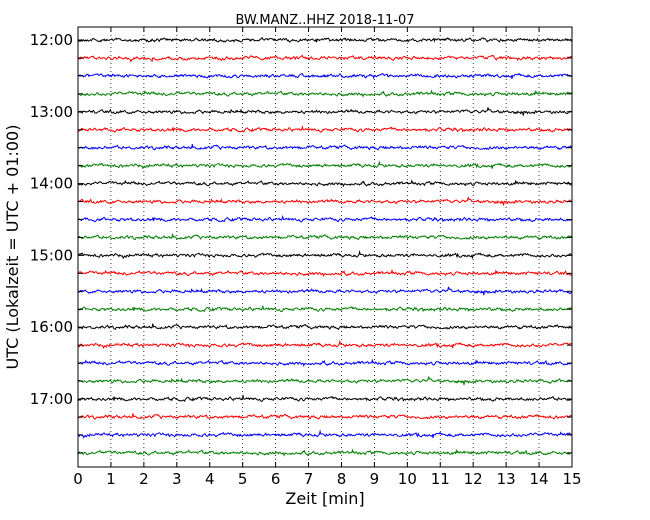  I want to click on x-tick-label: 1, so click(111, 479).